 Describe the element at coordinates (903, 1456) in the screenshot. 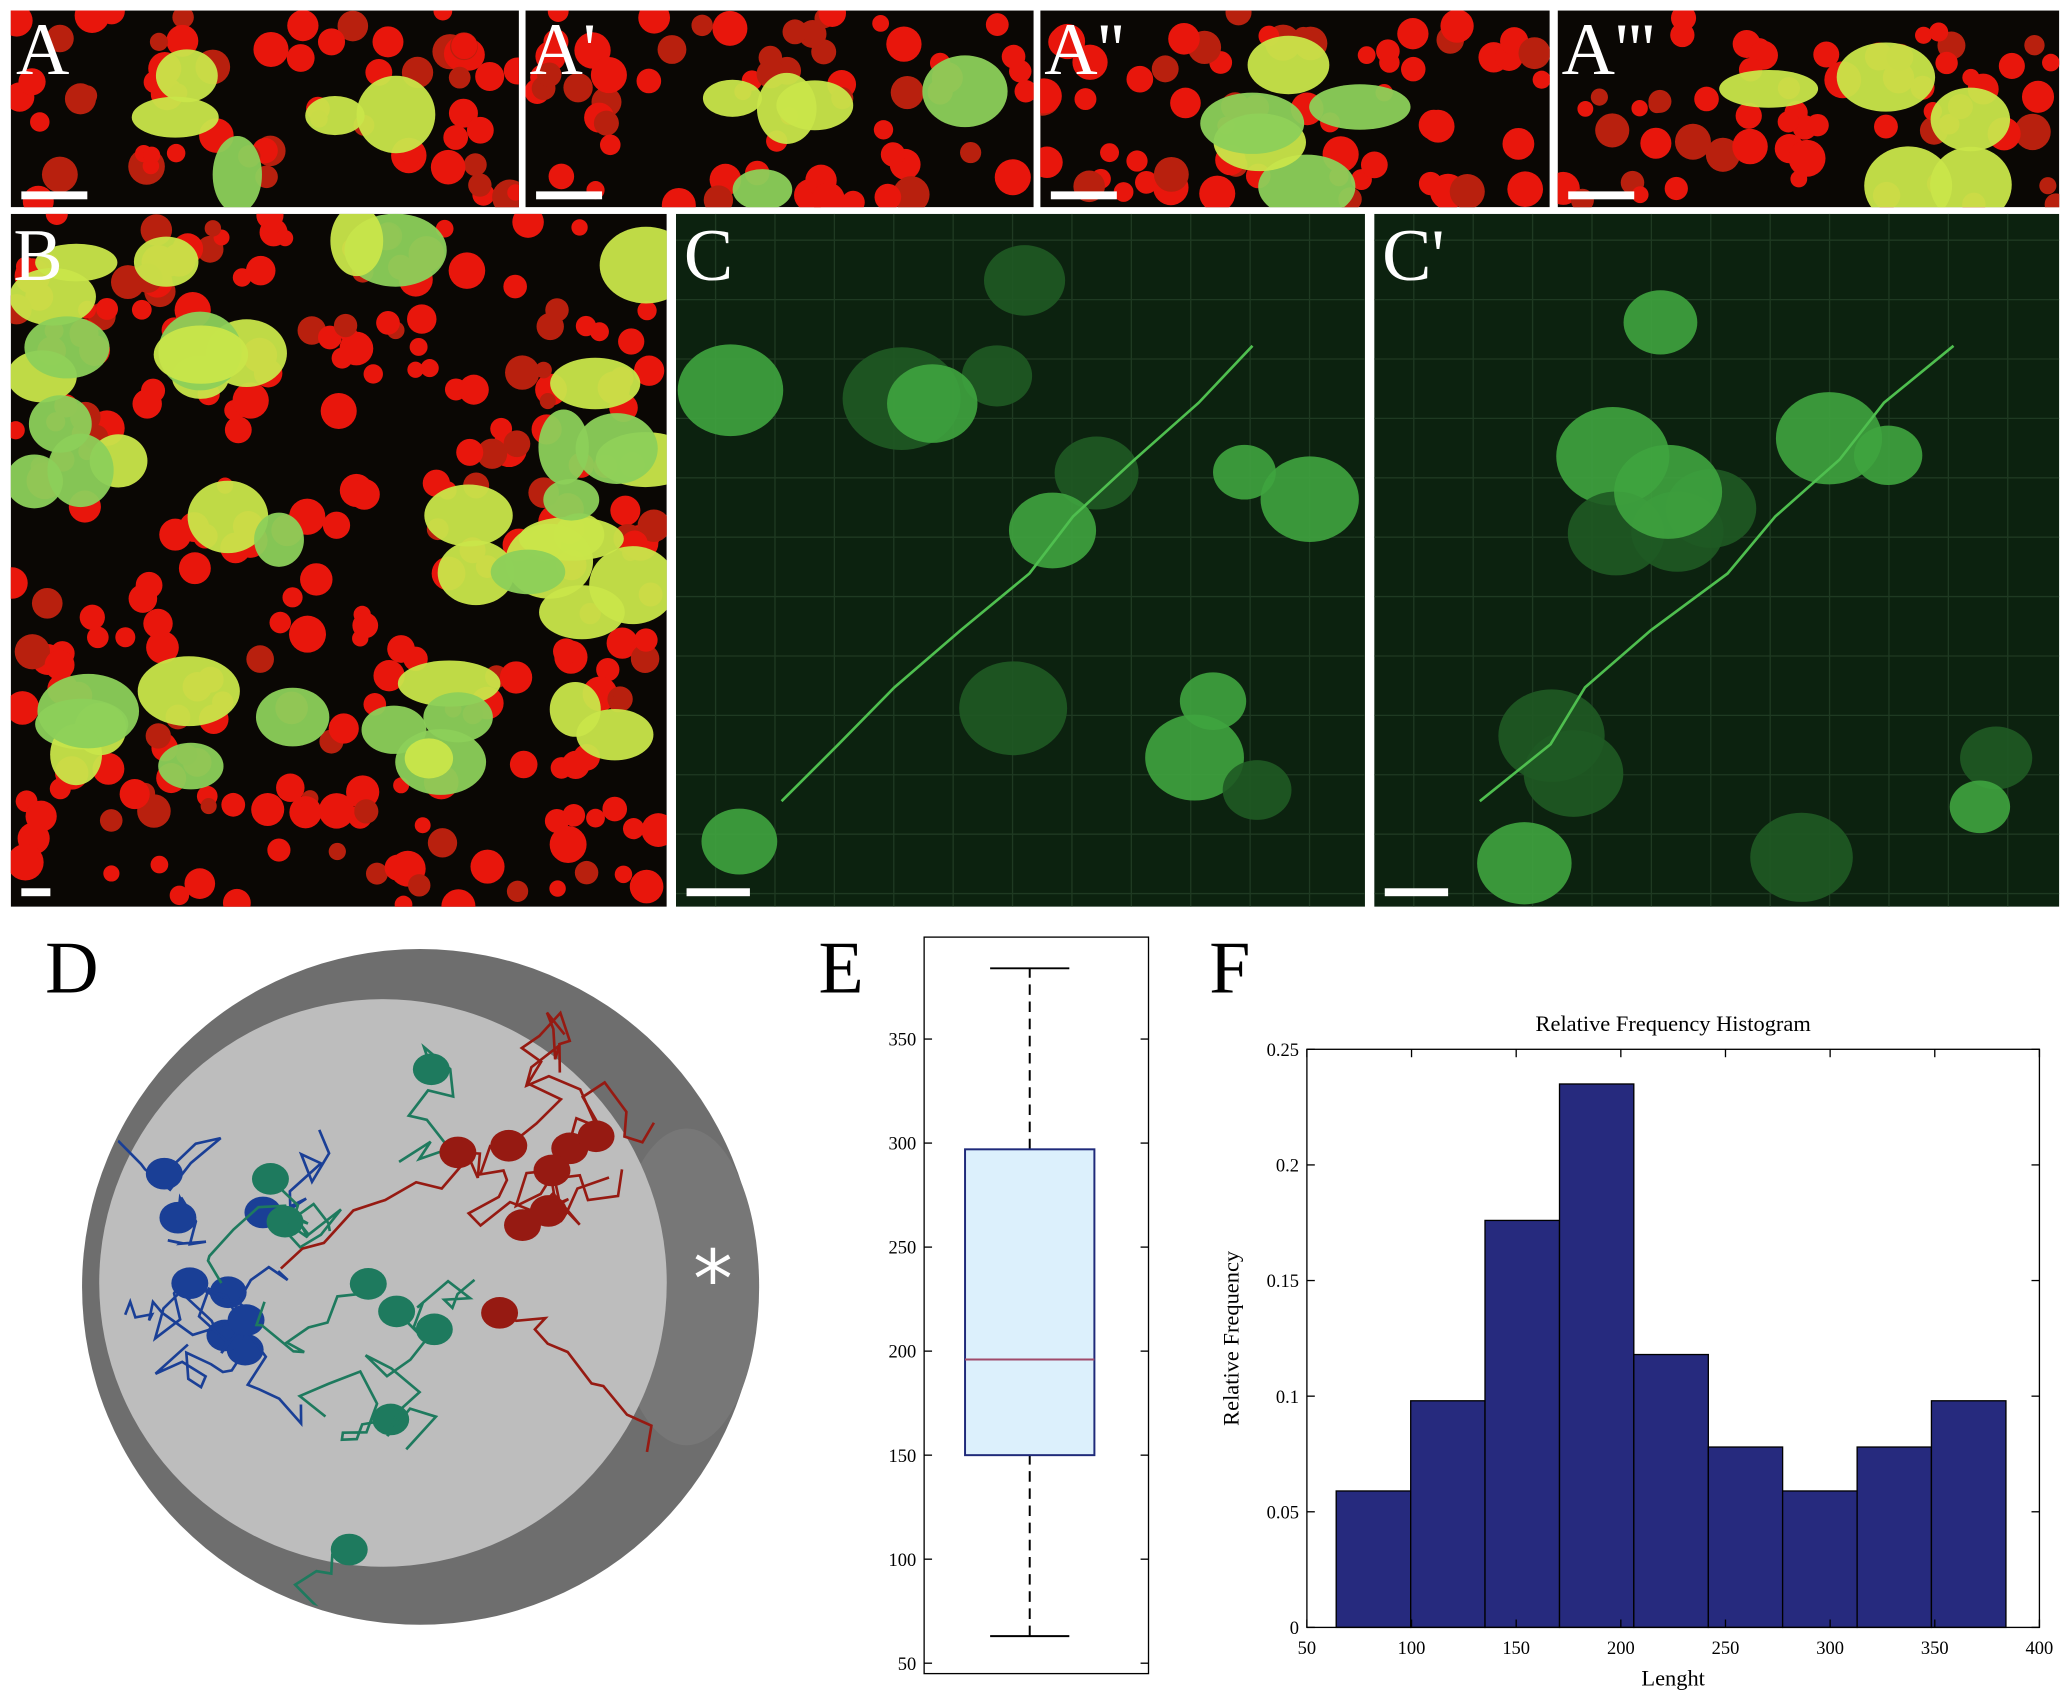

I see `y-tick-label: 150` at that location.